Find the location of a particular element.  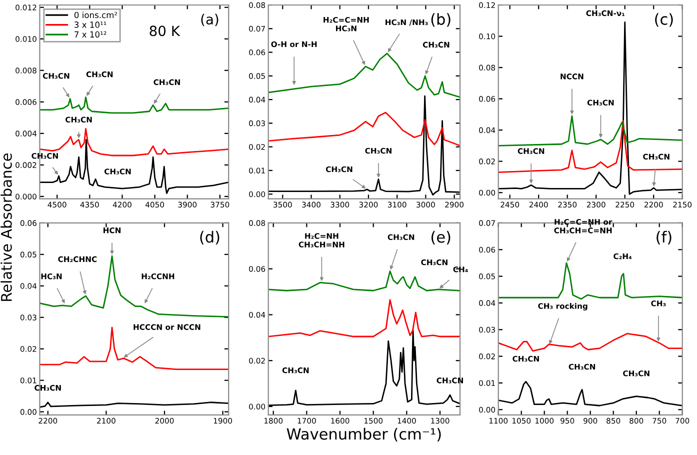

annotation: (d) is located at coordinates (210, 237).